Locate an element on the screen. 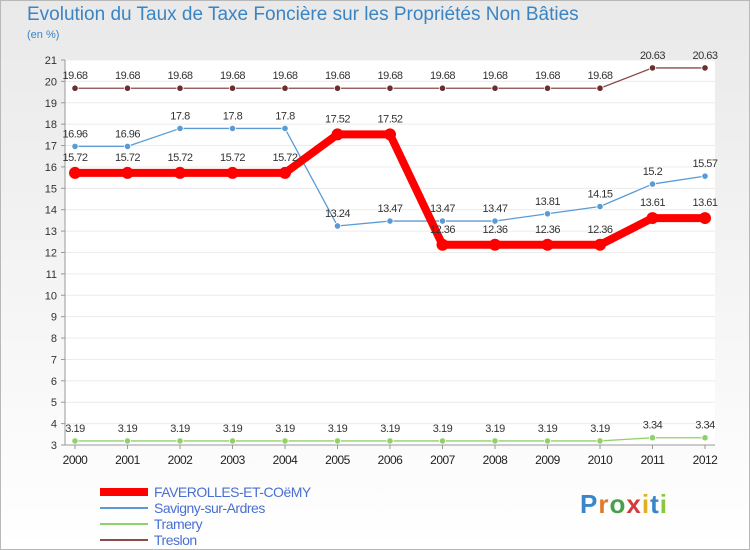  data-label: 13.61 is located at coordinates (652, 203).